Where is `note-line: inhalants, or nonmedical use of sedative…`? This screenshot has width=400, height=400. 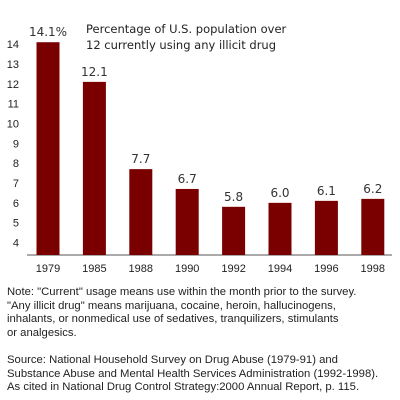 note-line: inhalants, or nonmedical use of sedative… is located at coordinates (173, 319).